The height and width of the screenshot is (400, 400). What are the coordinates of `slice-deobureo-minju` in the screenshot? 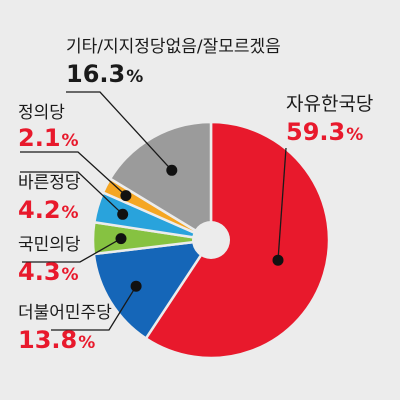 It's located at (153, 289).